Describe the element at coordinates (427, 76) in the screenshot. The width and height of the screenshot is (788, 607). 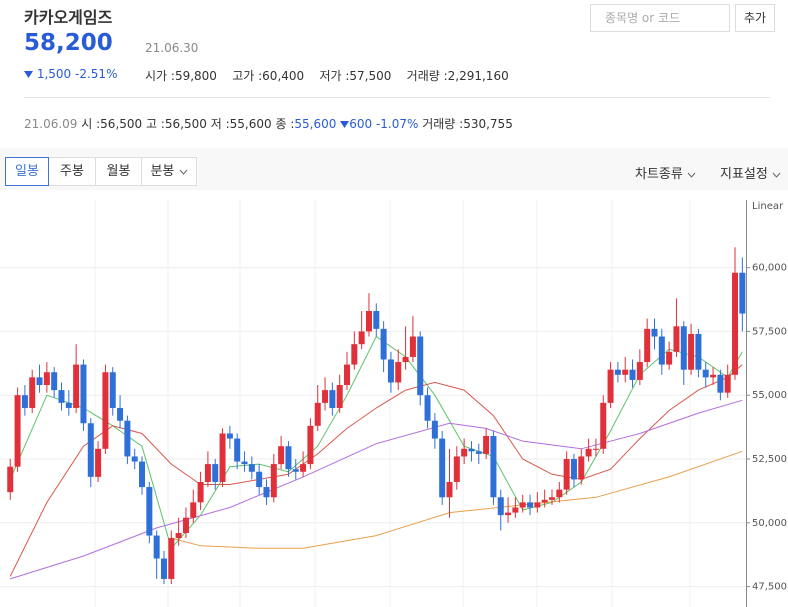
I see `stat-label: 거래량 :` at that location.